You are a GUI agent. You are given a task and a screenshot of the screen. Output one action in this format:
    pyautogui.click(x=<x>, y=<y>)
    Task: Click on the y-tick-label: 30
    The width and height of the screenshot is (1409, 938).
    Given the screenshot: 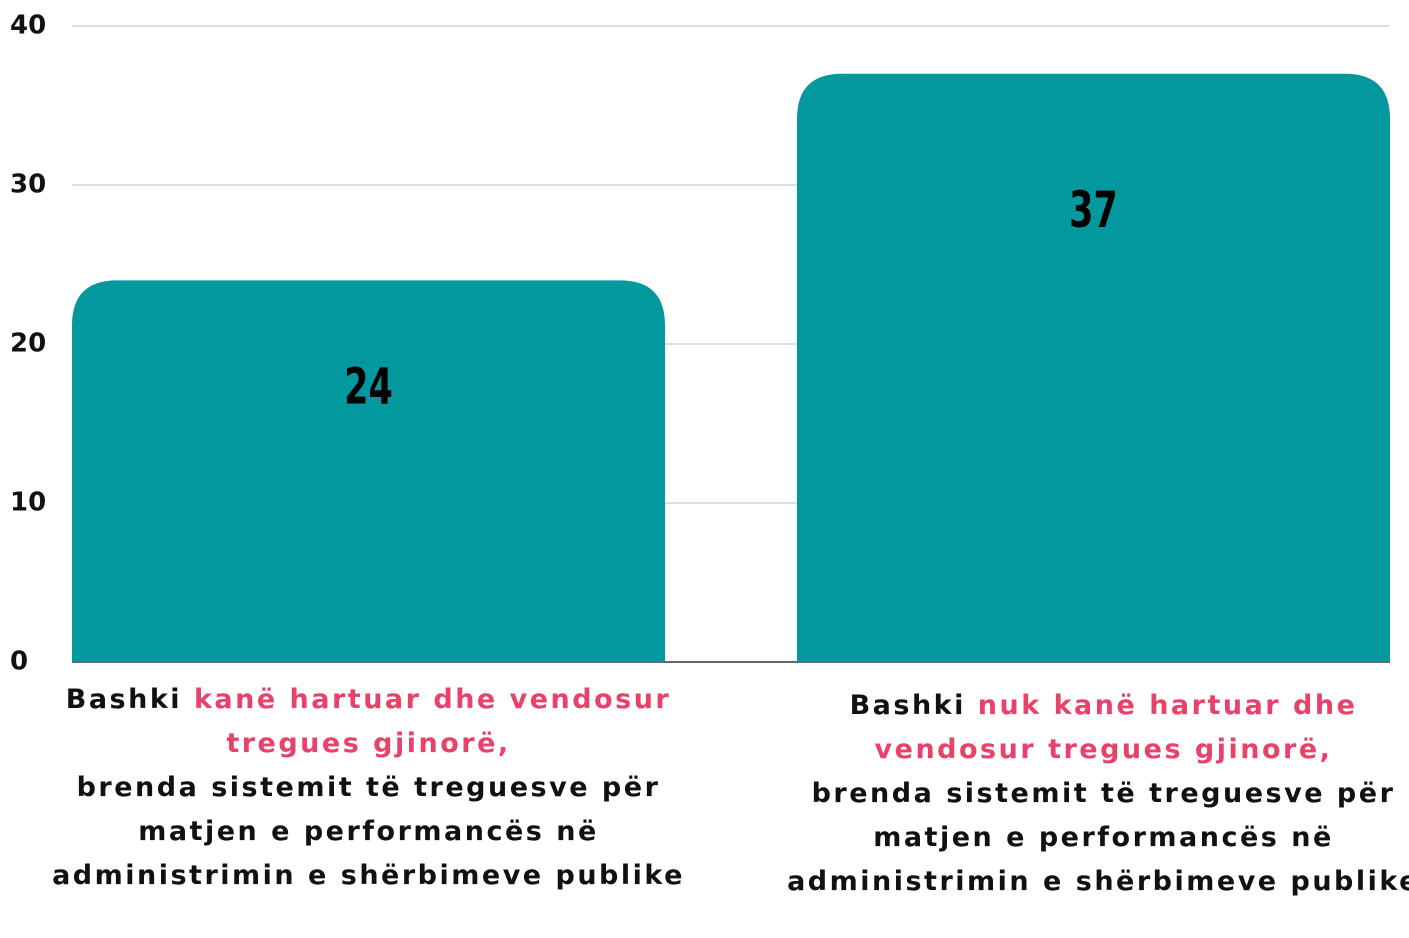 What is the action you would take?
    pyautogui.click(x=28, y=185)
    